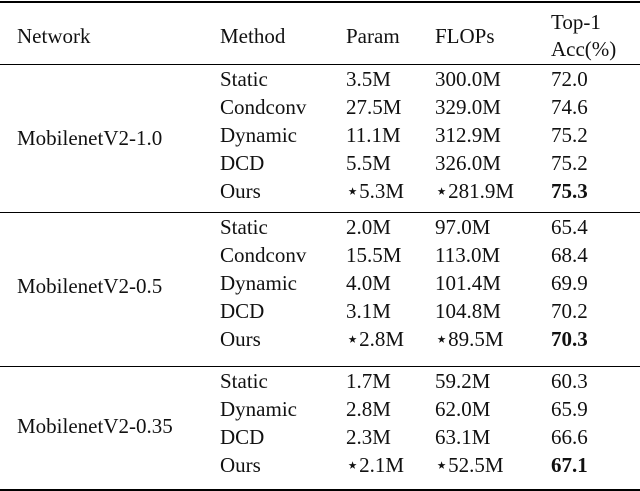 This screenshot has width=640, height=491. Describe the element at coordinates (569, 191) in the screenshot. I see `acc-cell: 75.3` at that location.